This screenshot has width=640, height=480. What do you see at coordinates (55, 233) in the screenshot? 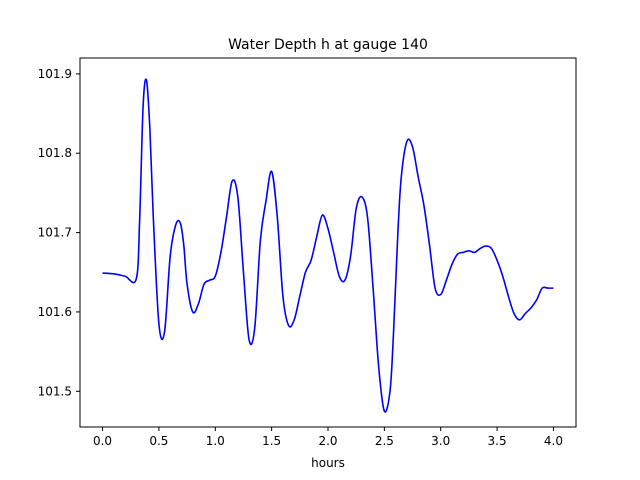
I see `y-tick-label: 101.7` at bounding box center [55, 233].